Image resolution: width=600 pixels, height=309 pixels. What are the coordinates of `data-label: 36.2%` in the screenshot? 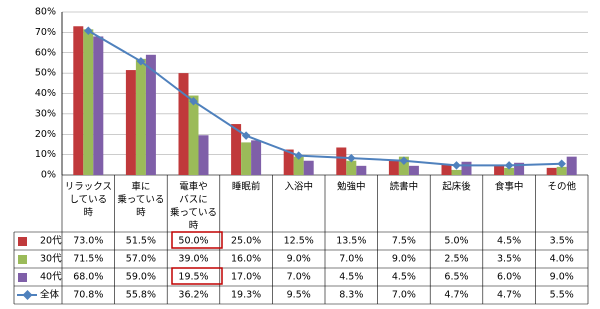 It's located at (193, 295).